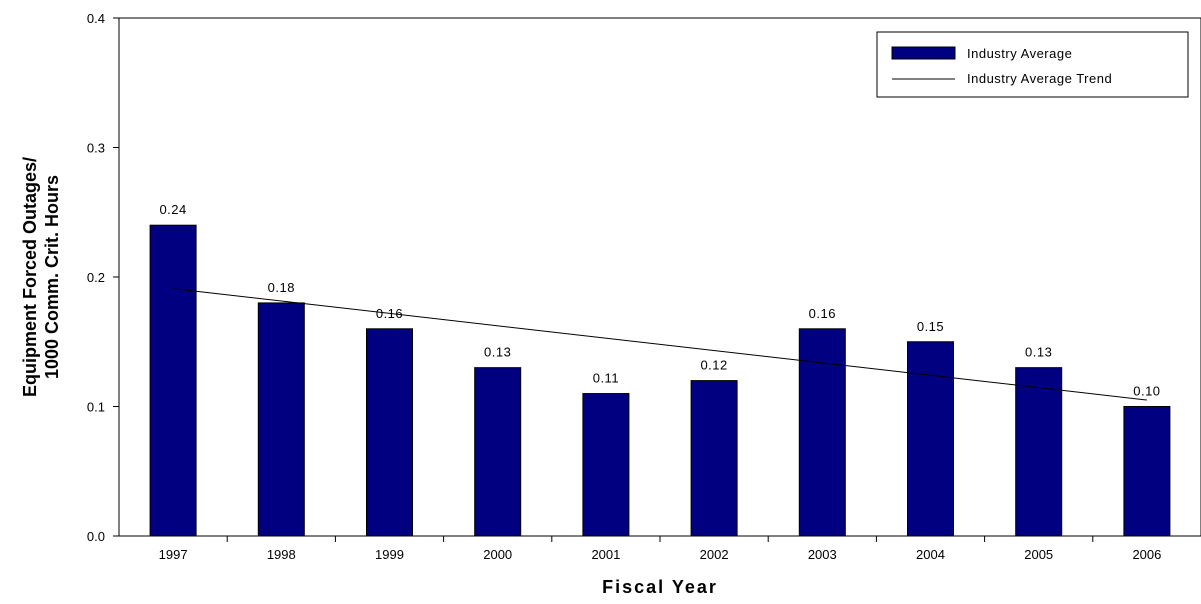 The image size is (1201, 604). What do you see at coordinates (1038, 554) in the screenshot?
I see `x-tick-label-2005: 2005` at bounding box center [1038, 554].